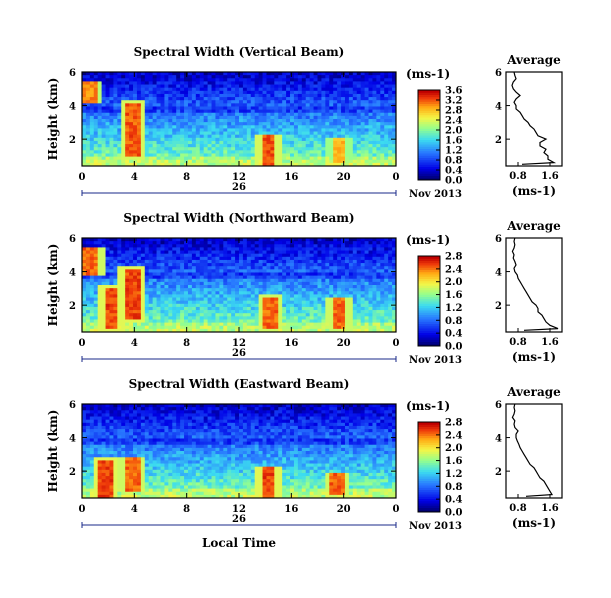 The image size is (611, 598). What do you see at coordinates (429, 295) in the screenshot?
I see `colorbar-segment` at bounding box center [429, 295].